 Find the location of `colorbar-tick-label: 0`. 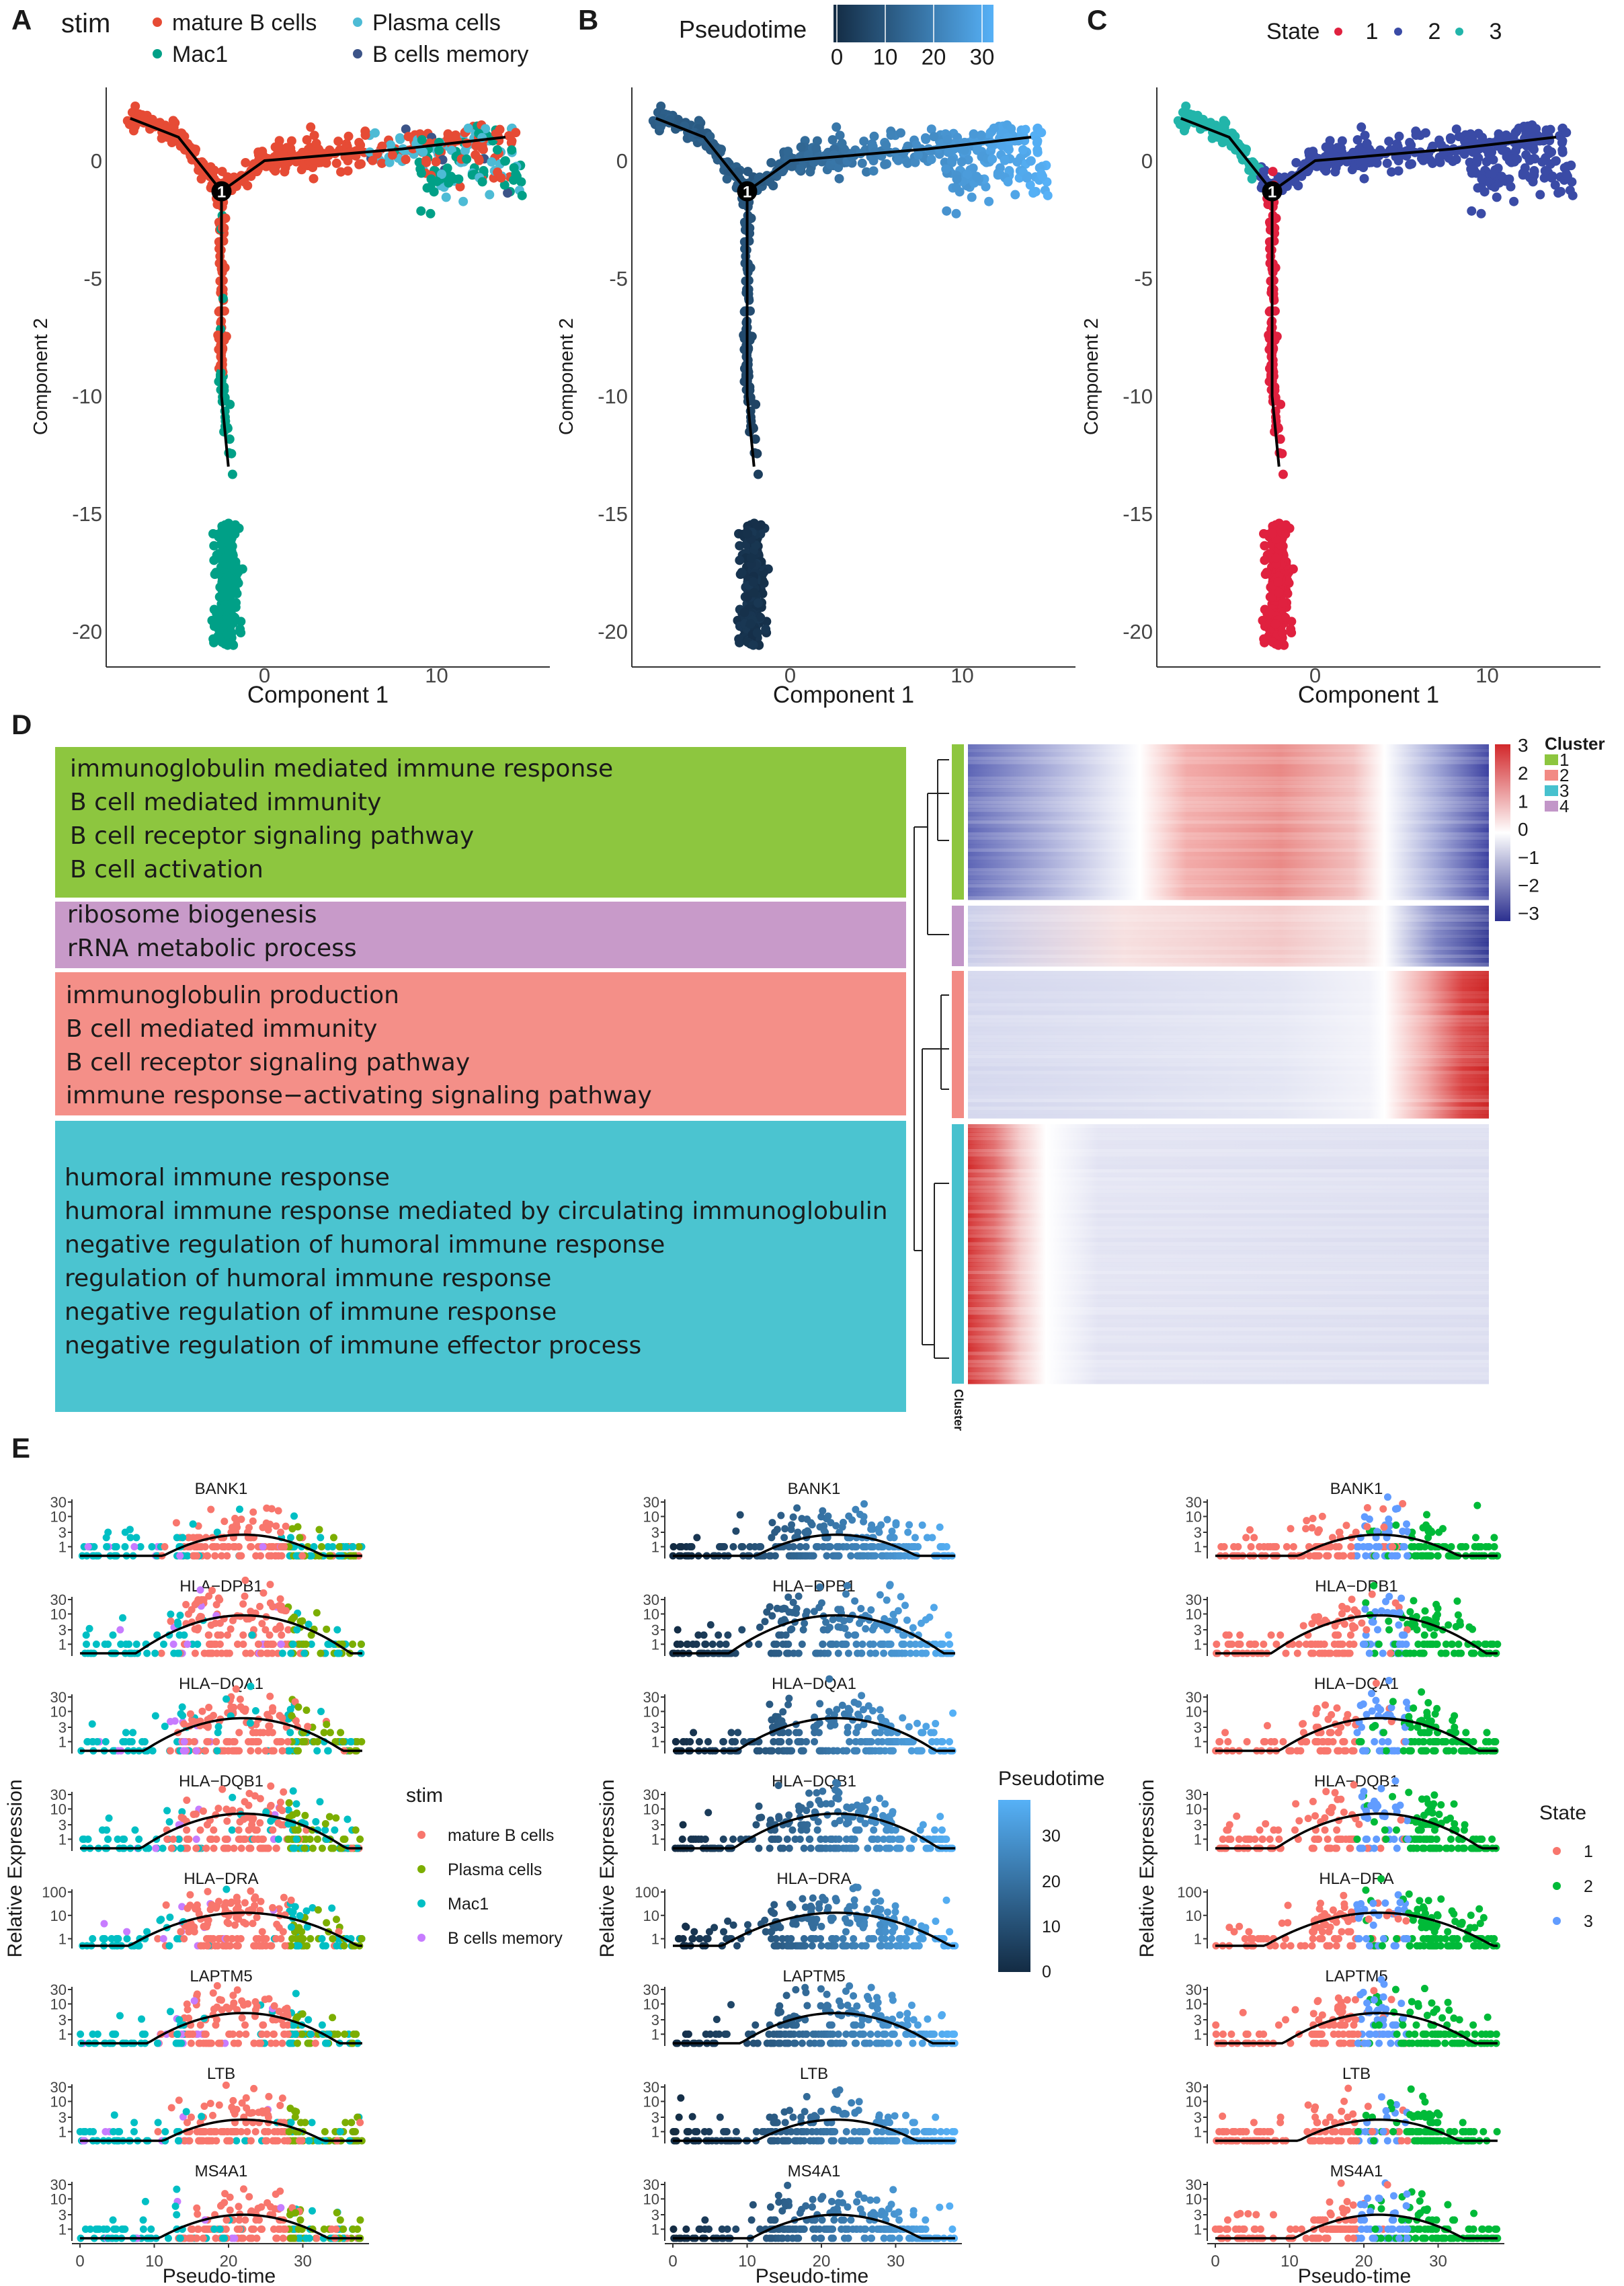

colorbar-tick-label: 0 is located at coordinates (1523, 829).